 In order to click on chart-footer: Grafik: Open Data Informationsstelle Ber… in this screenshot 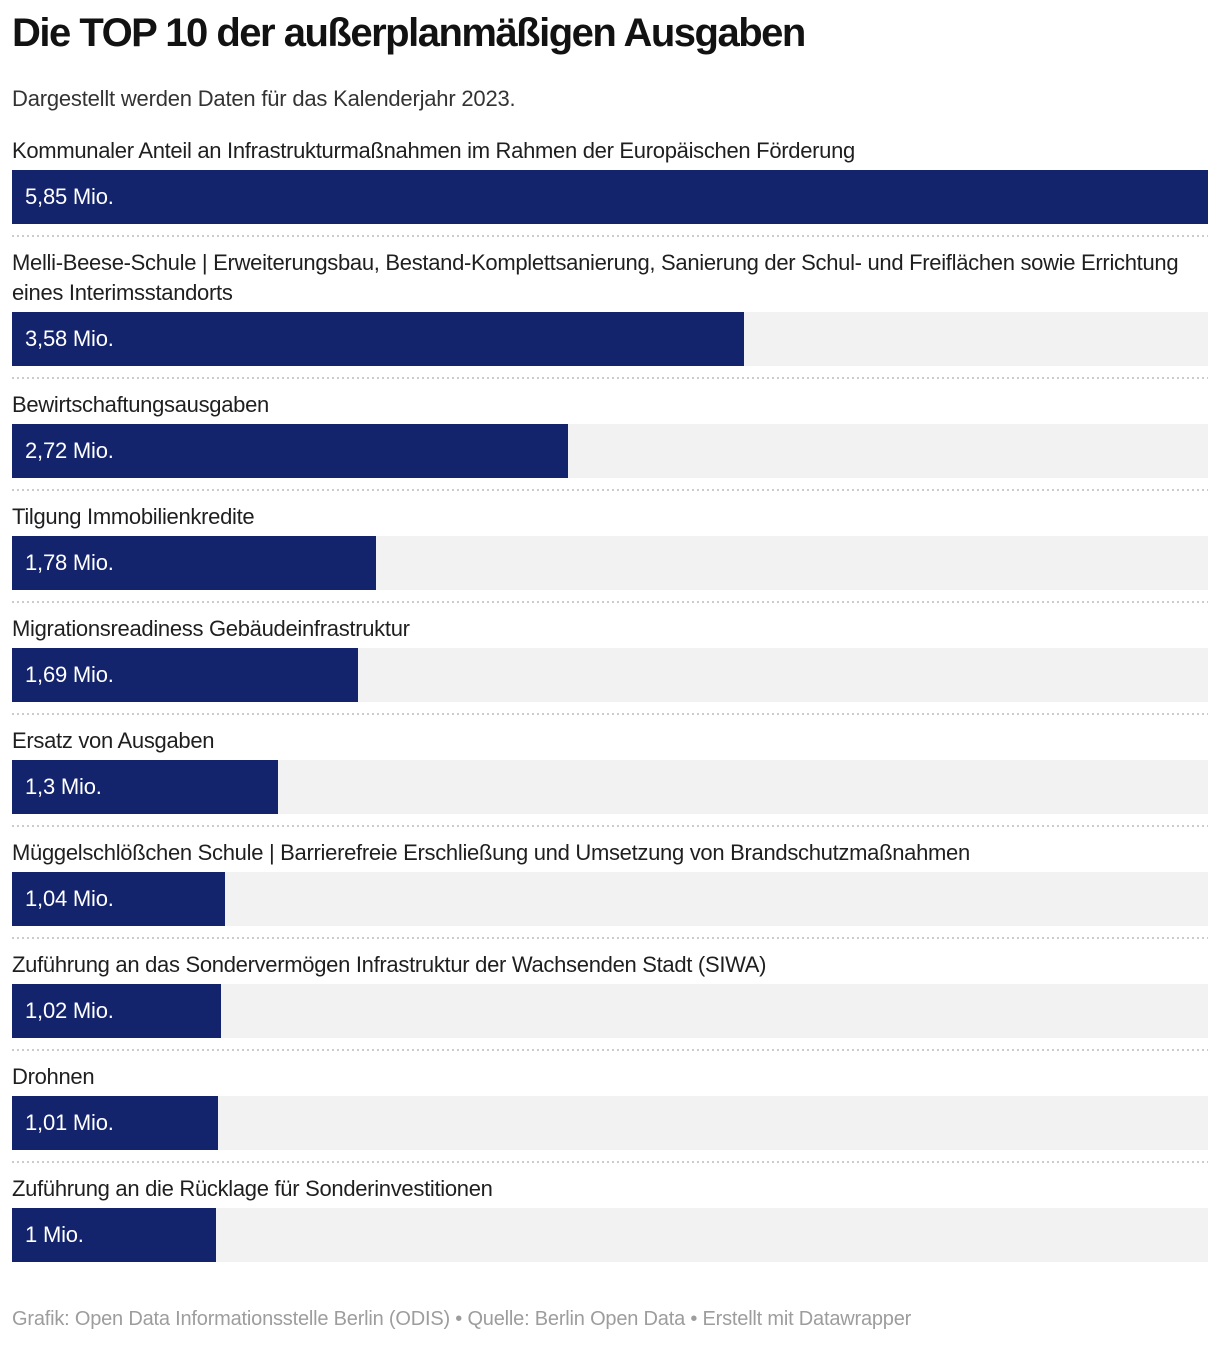, I will do `click(610, 1319)`.